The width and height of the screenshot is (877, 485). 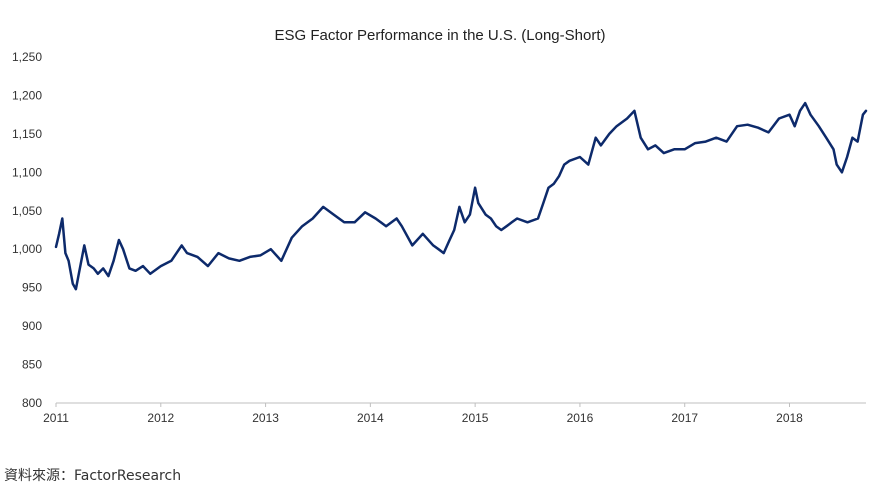 I want to click on y-tick-label: 850, so click(x=32, y=365).